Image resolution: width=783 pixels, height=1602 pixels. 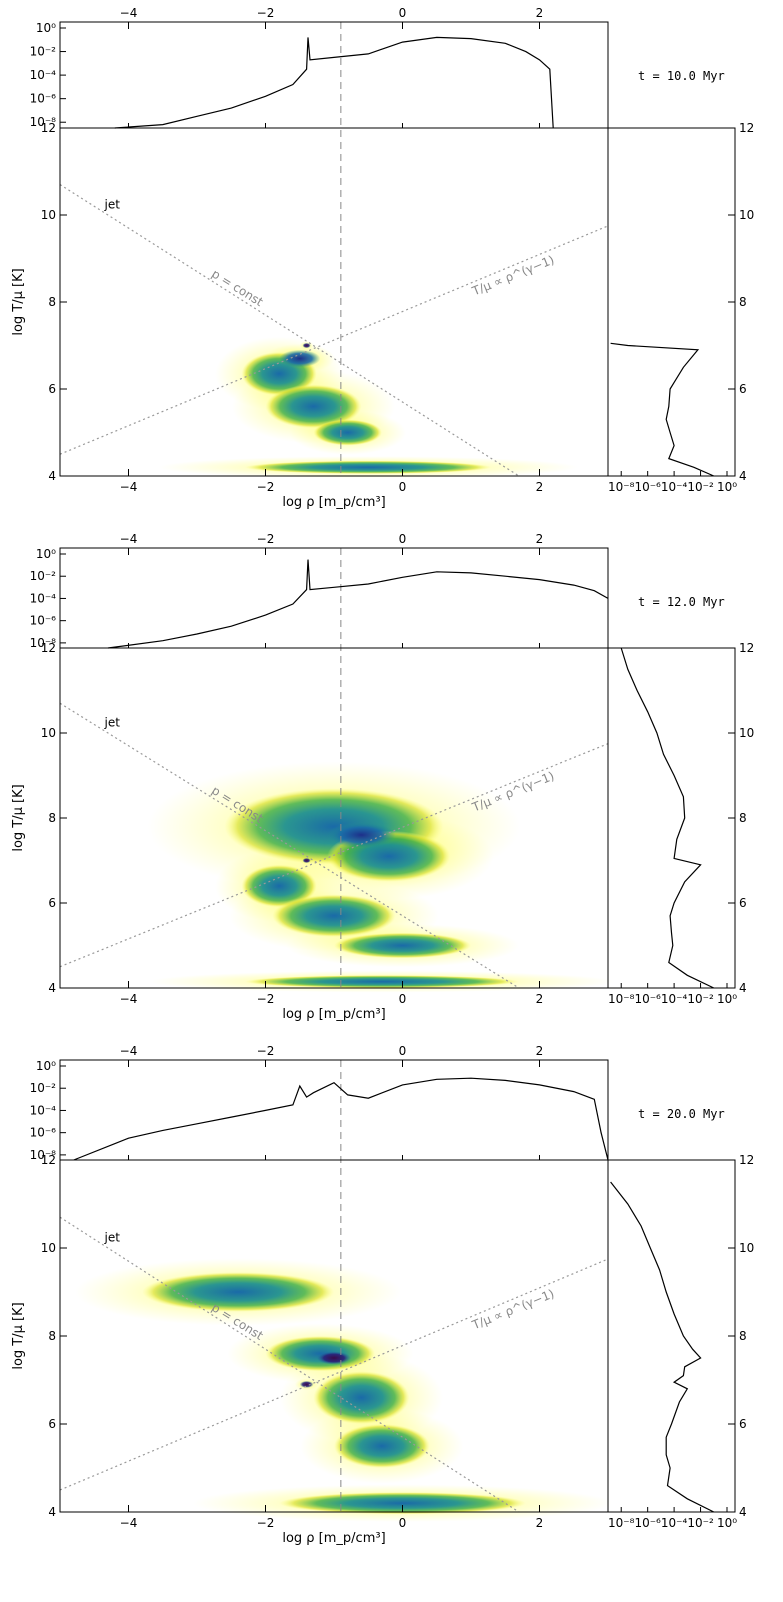 What do you see at coordinates (540, 539) in the screenshot?
I see `x-tick-label-top: 2` at bounding box center [540, 539].